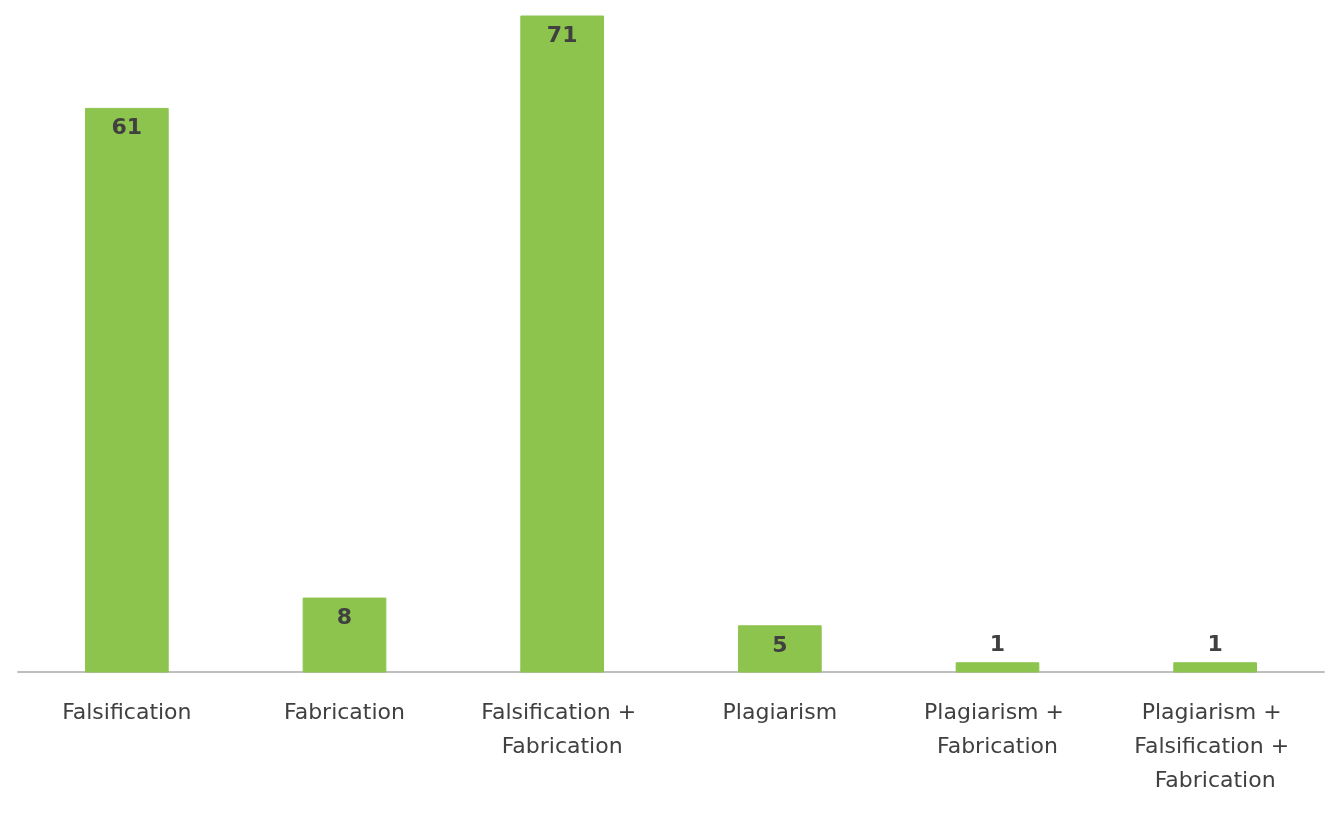 Image resolution: width=1342 pixels, height=814 pixels. I want to click on x-tick-label: Plagiarism + Falsification + Fabrication, so click(1215, 745).